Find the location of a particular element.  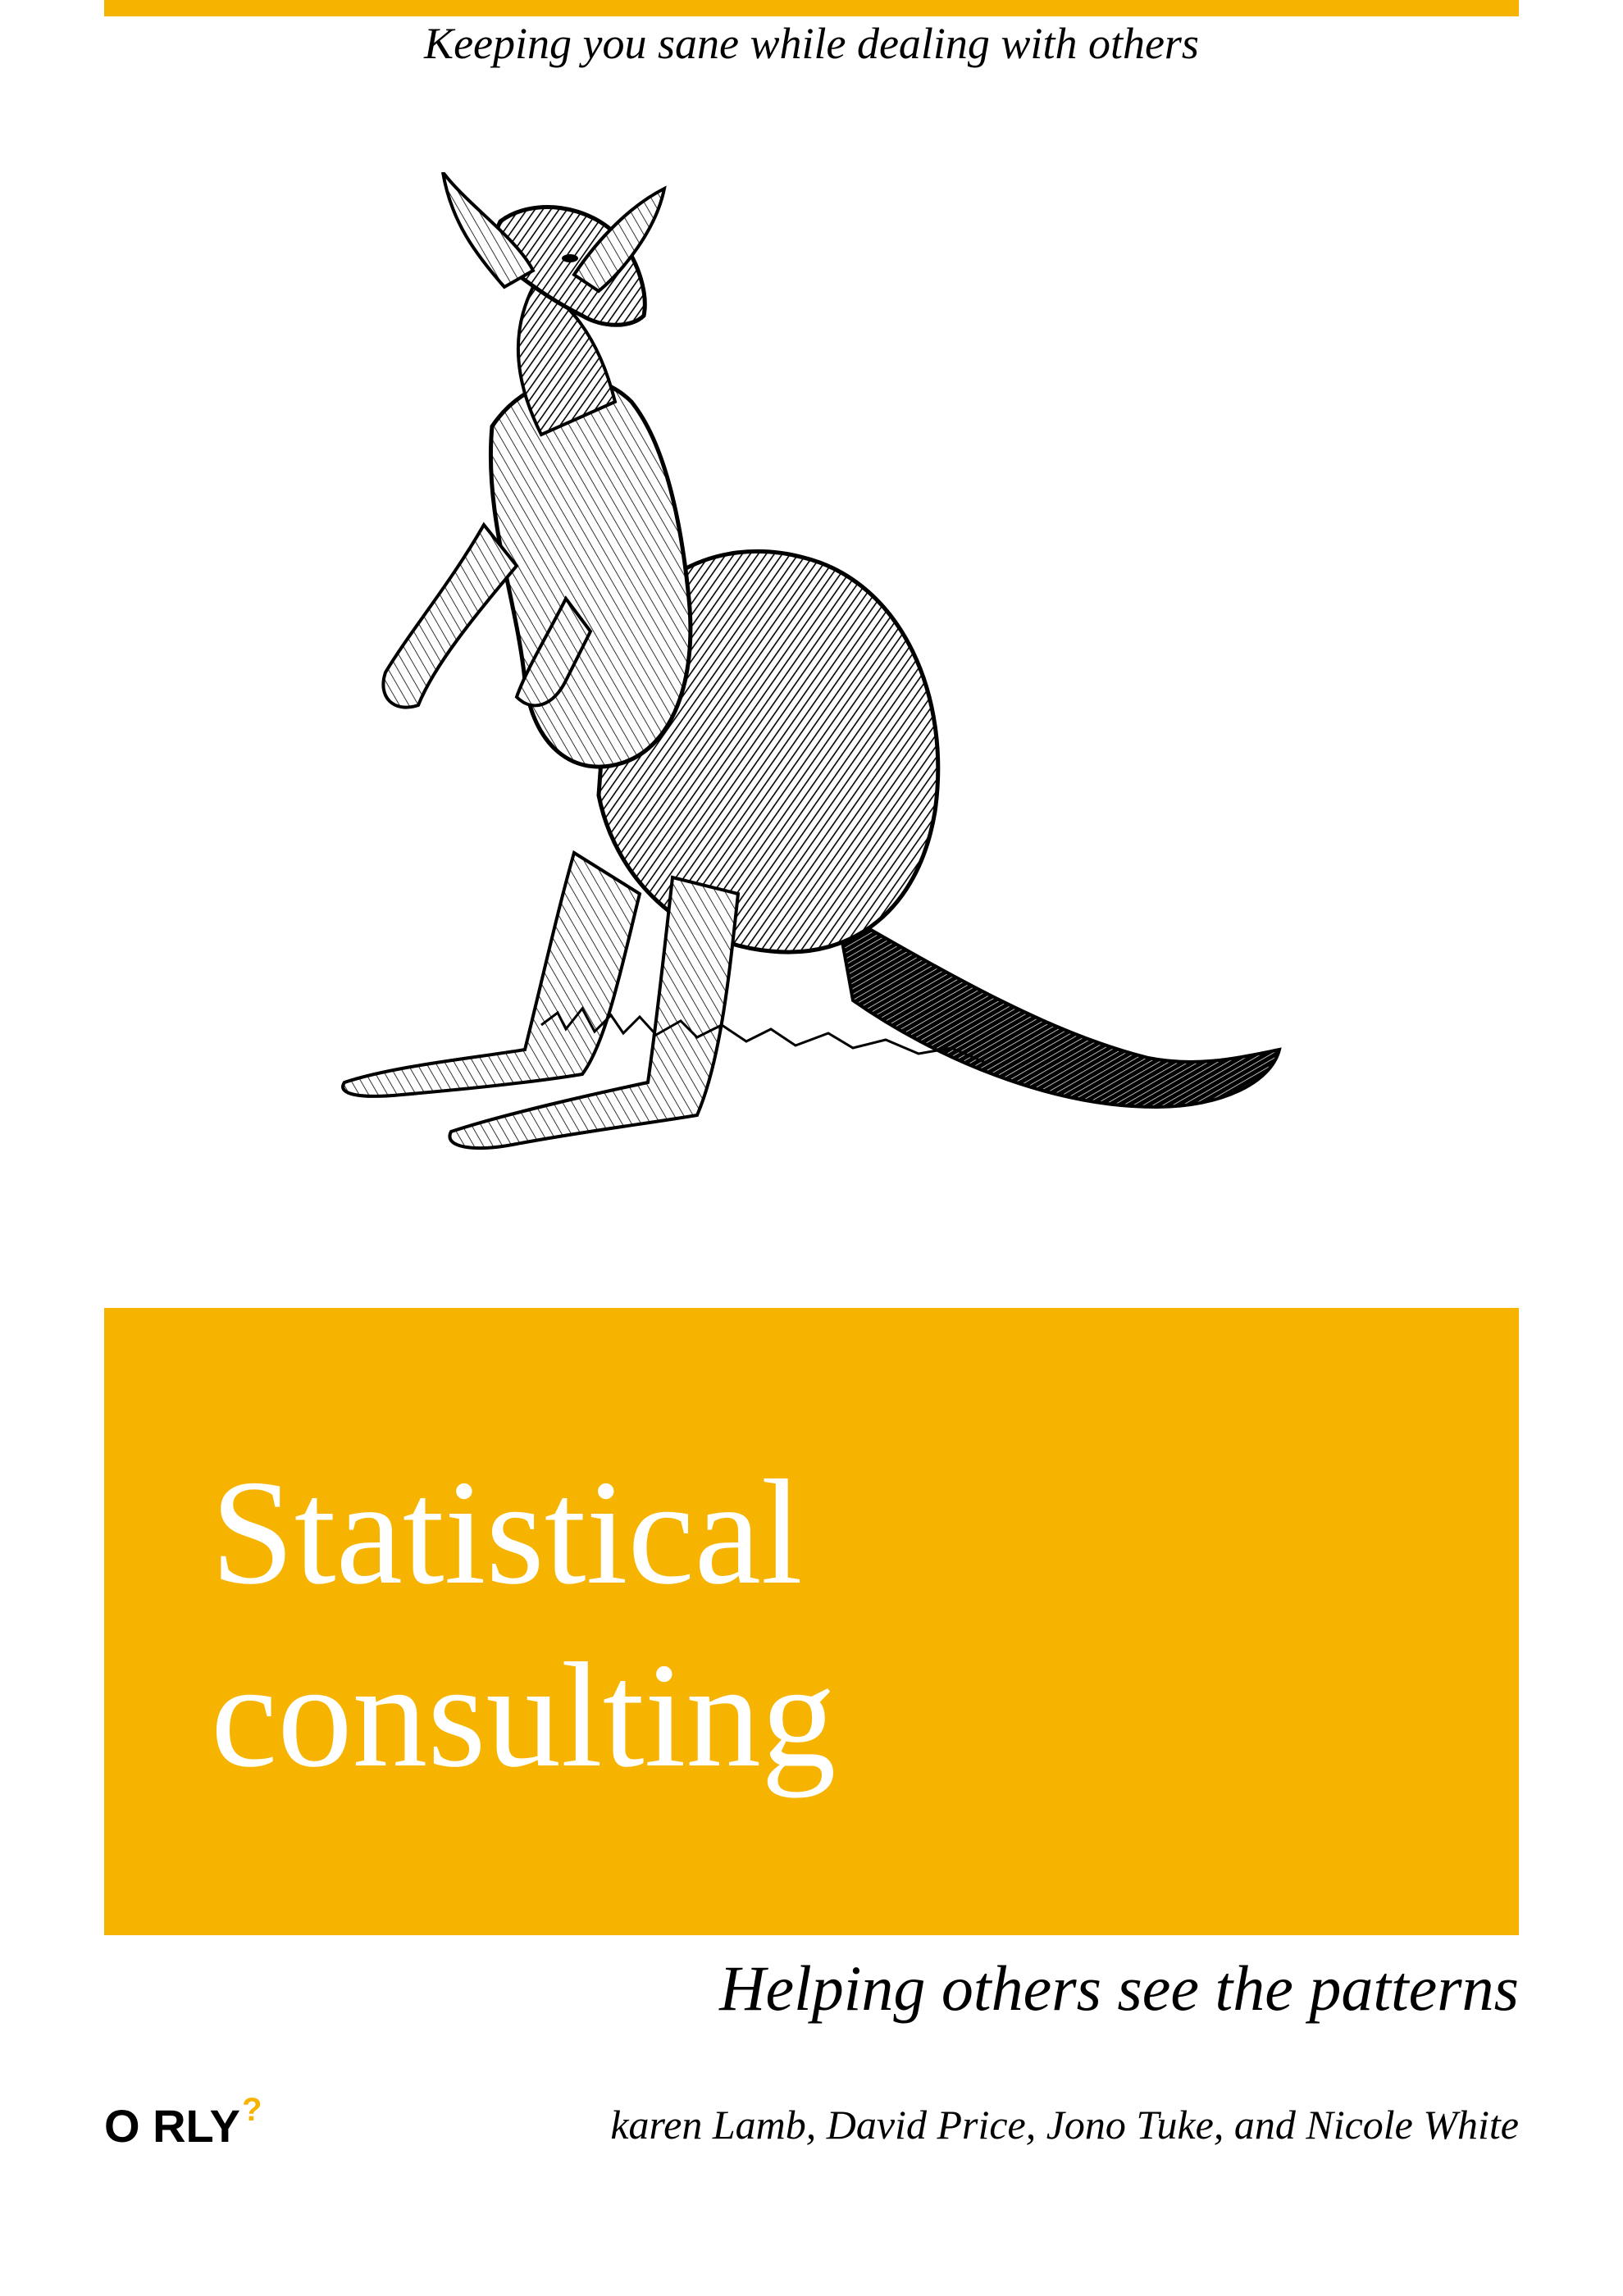

title-line-2: consulting is located at coordinates (524, 1715).